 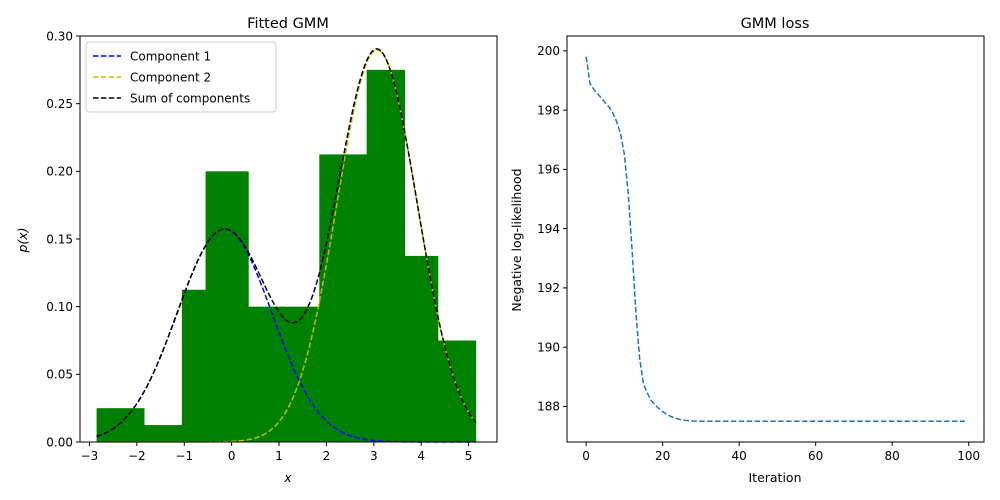 What do you see at coordinates (374, 456) in the screenshot?
I see `x-tick-label: 3` at bounding box center [374, 456].